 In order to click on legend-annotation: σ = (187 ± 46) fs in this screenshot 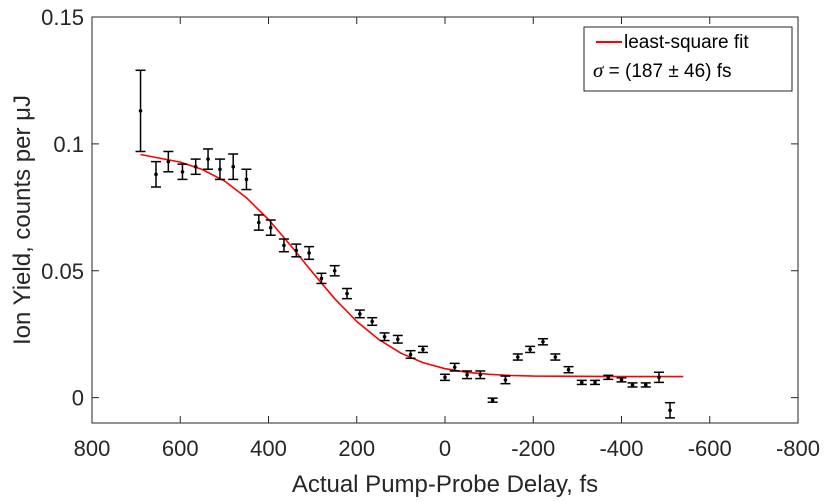, I will do `click(662, 70)`.